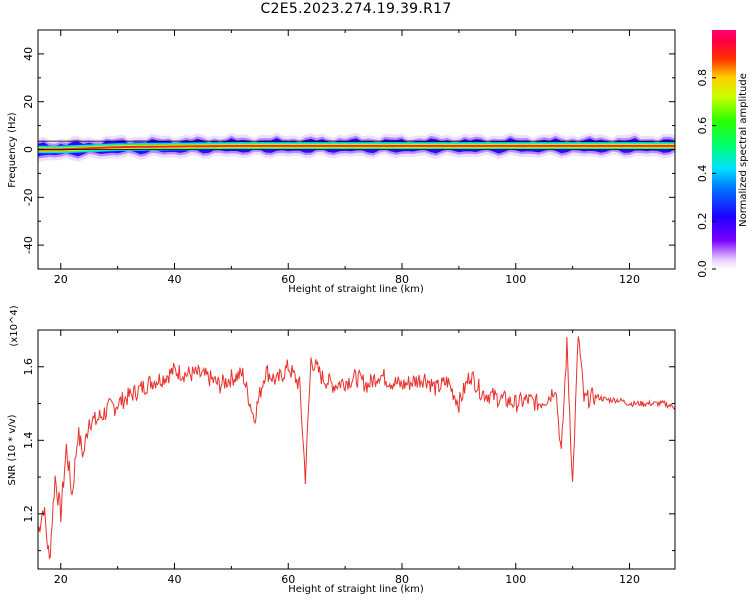  I want to click on y-tick-label: 1.6, so click(28, 367).